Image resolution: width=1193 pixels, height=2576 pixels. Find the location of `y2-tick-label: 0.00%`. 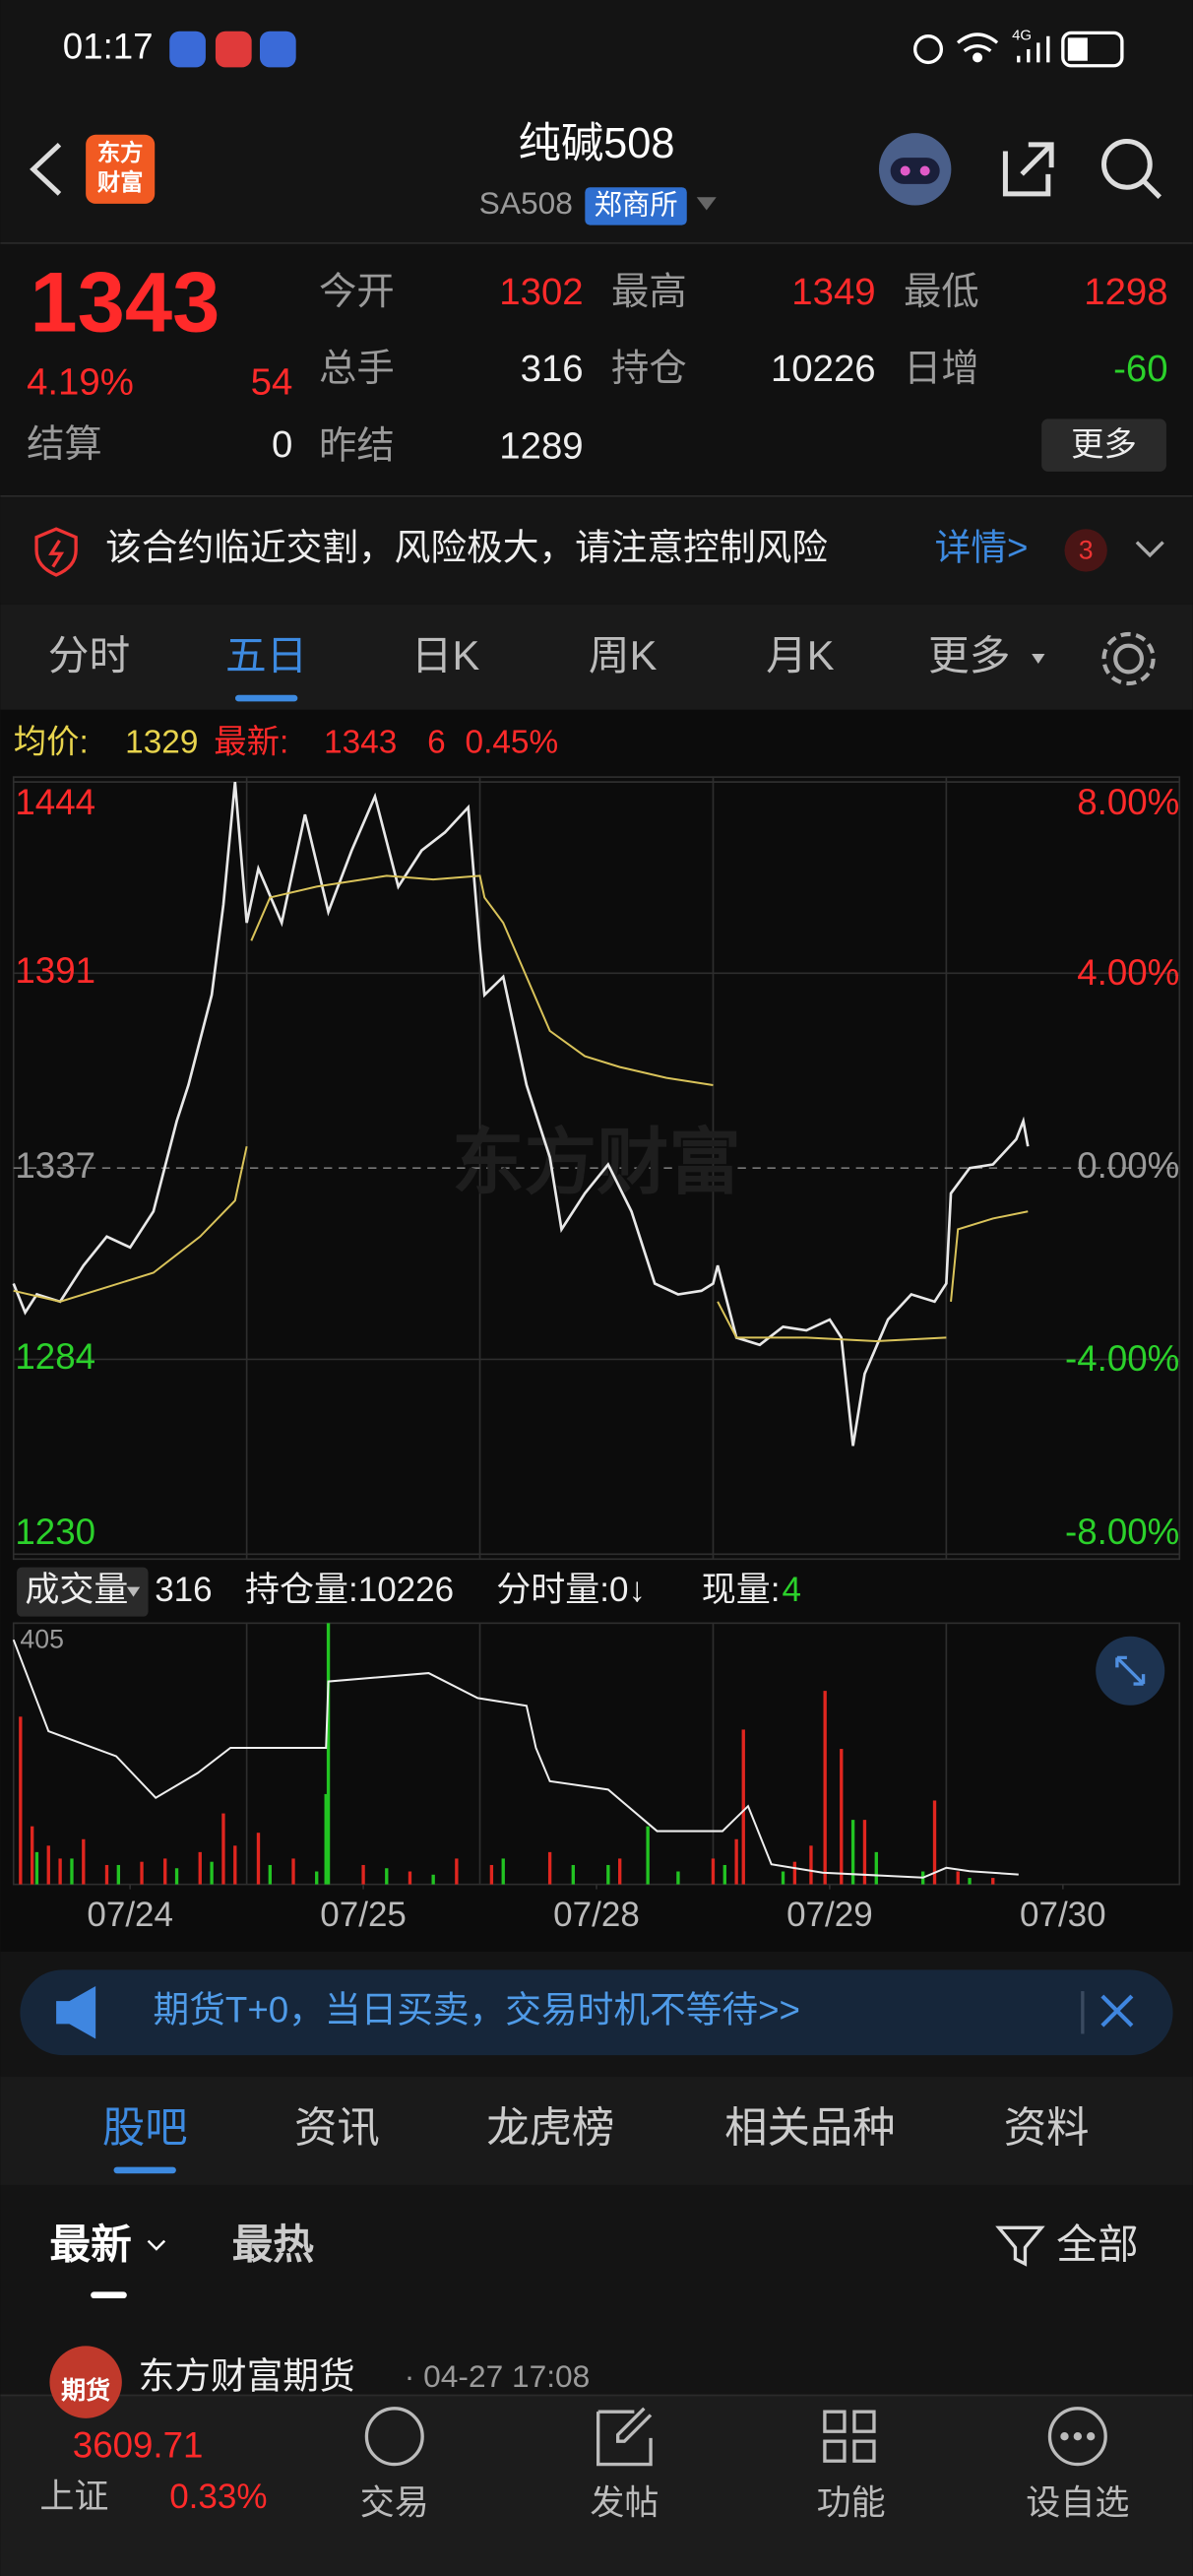

y2-tick-label: 0.00% is located at coordinates (1128, 1165).